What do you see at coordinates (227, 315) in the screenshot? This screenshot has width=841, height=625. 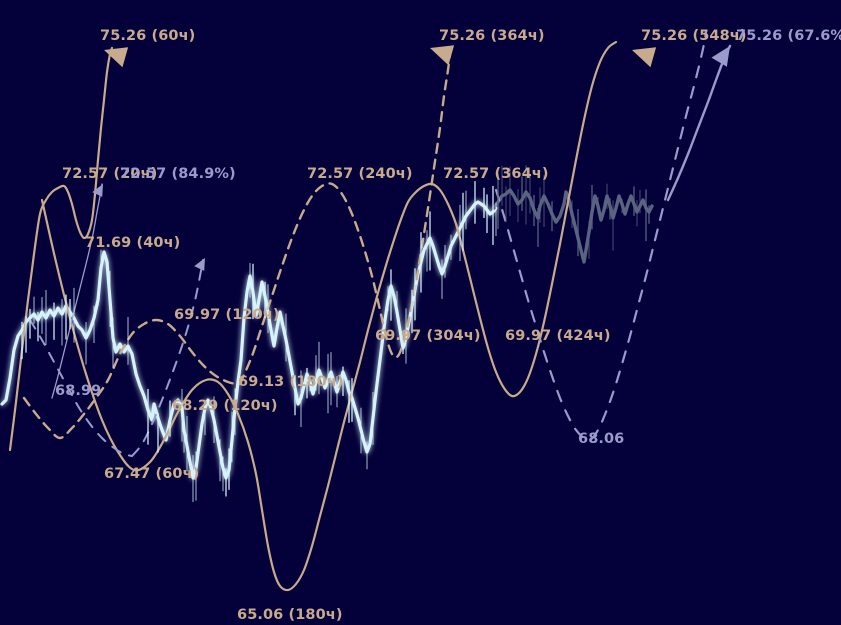 I see `label-6997-120h: 69.97 (120ч)` at bounding box center [227, 315].